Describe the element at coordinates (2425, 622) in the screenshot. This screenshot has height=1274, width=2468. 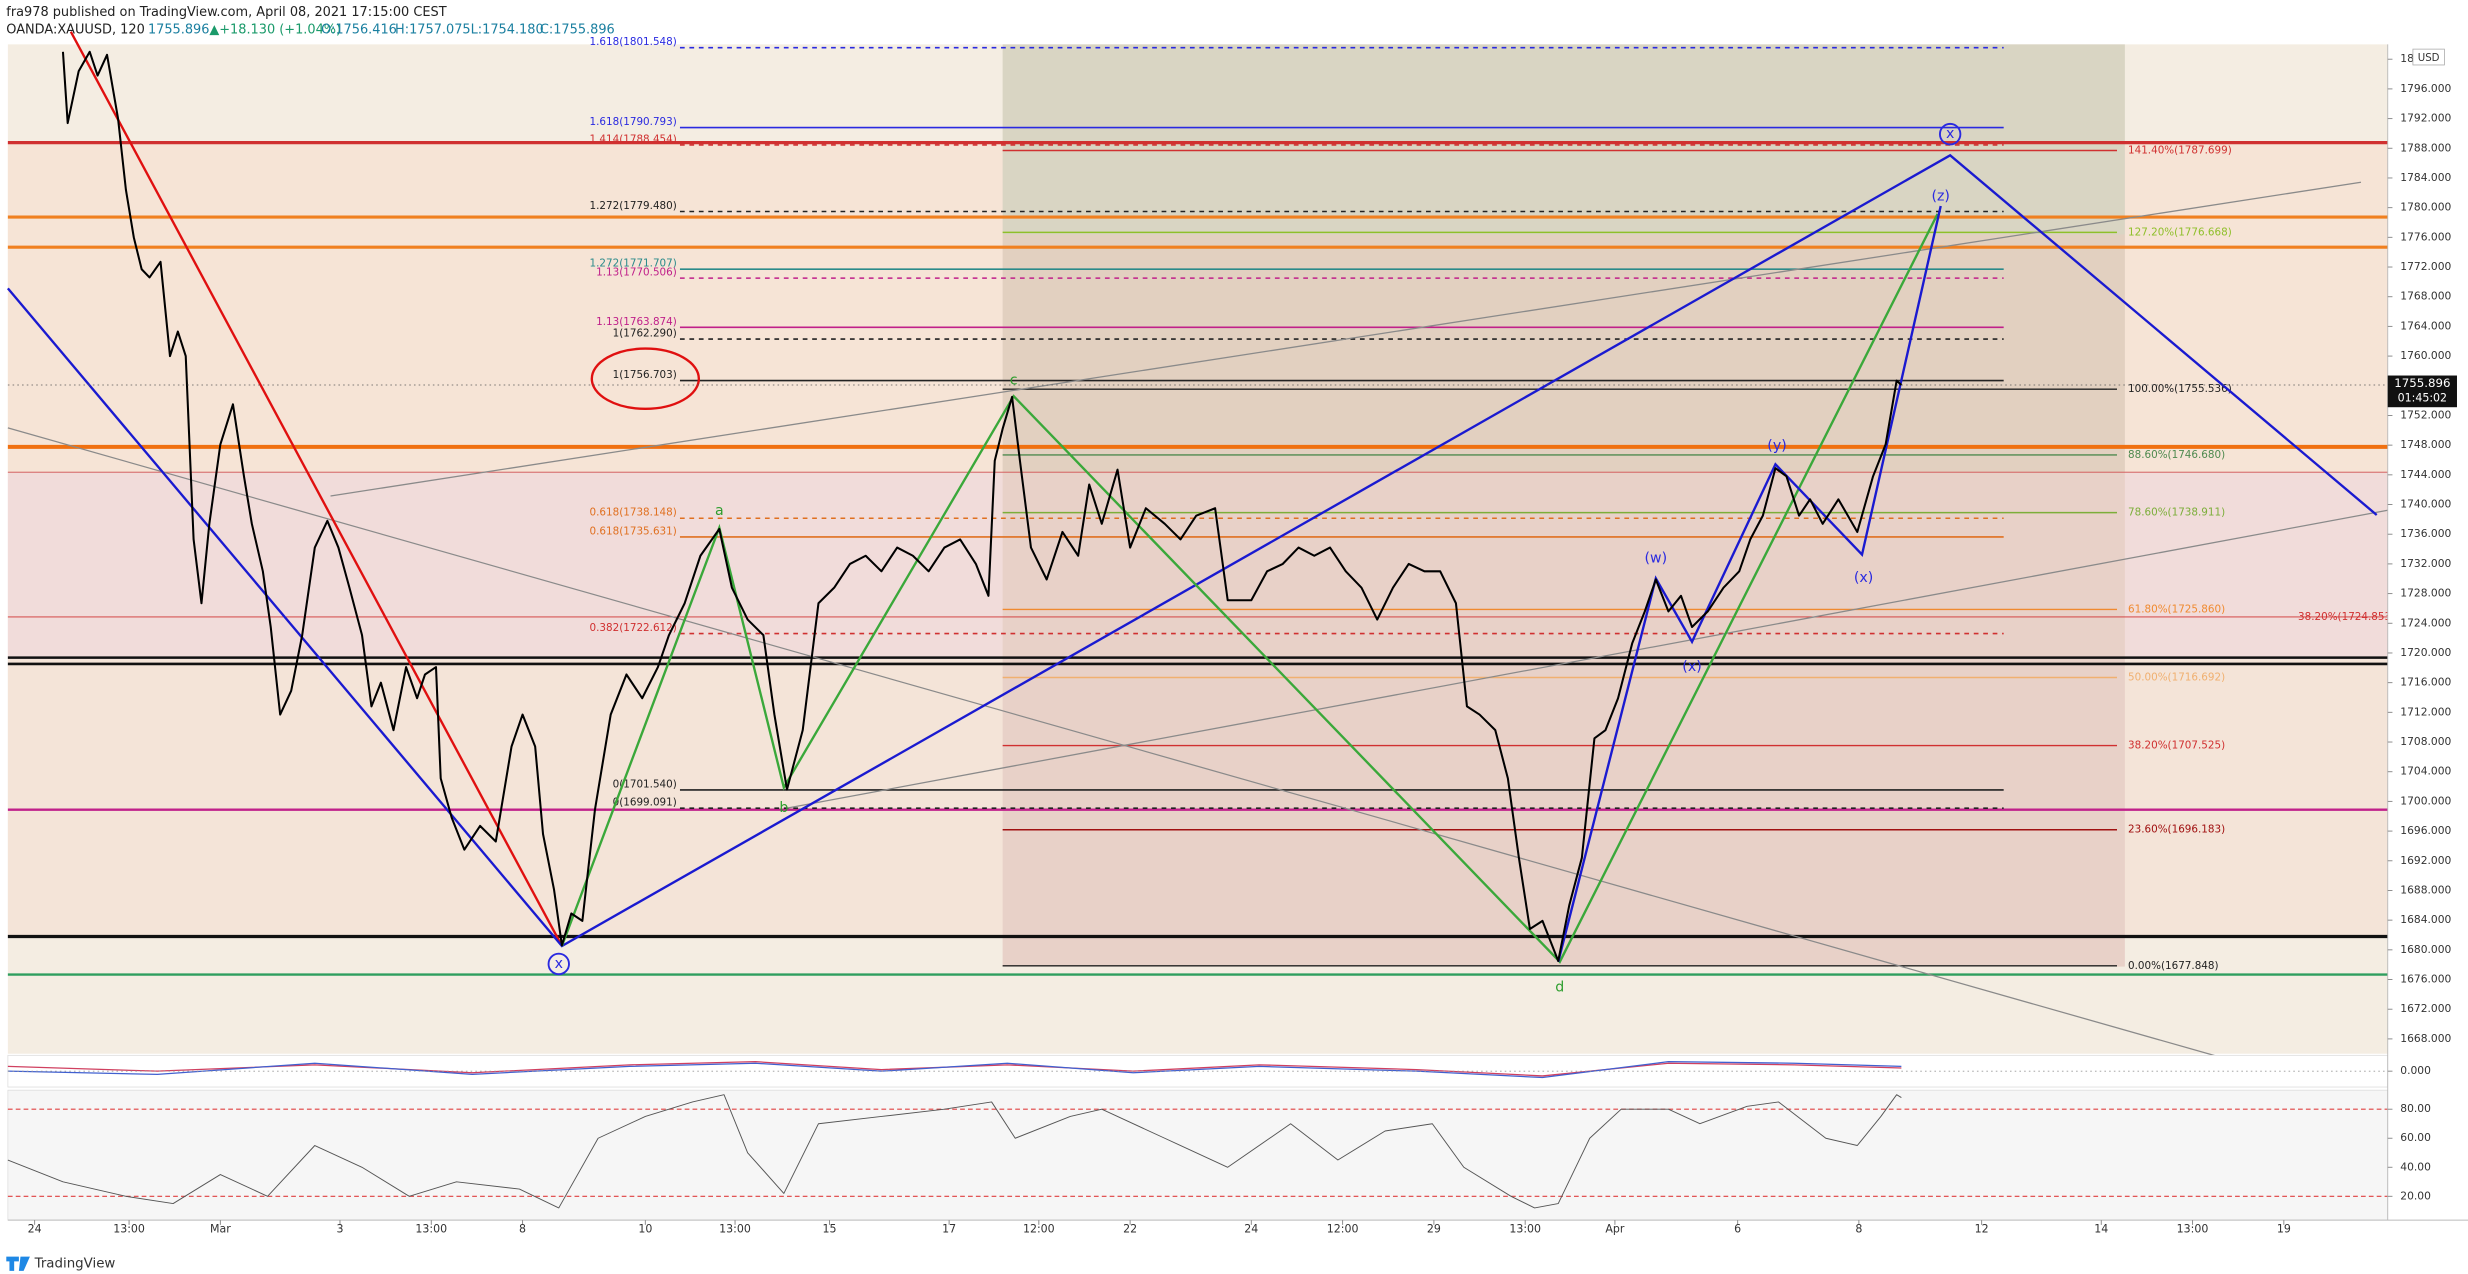
I see `y-tick-label: 1724.000` at that location.